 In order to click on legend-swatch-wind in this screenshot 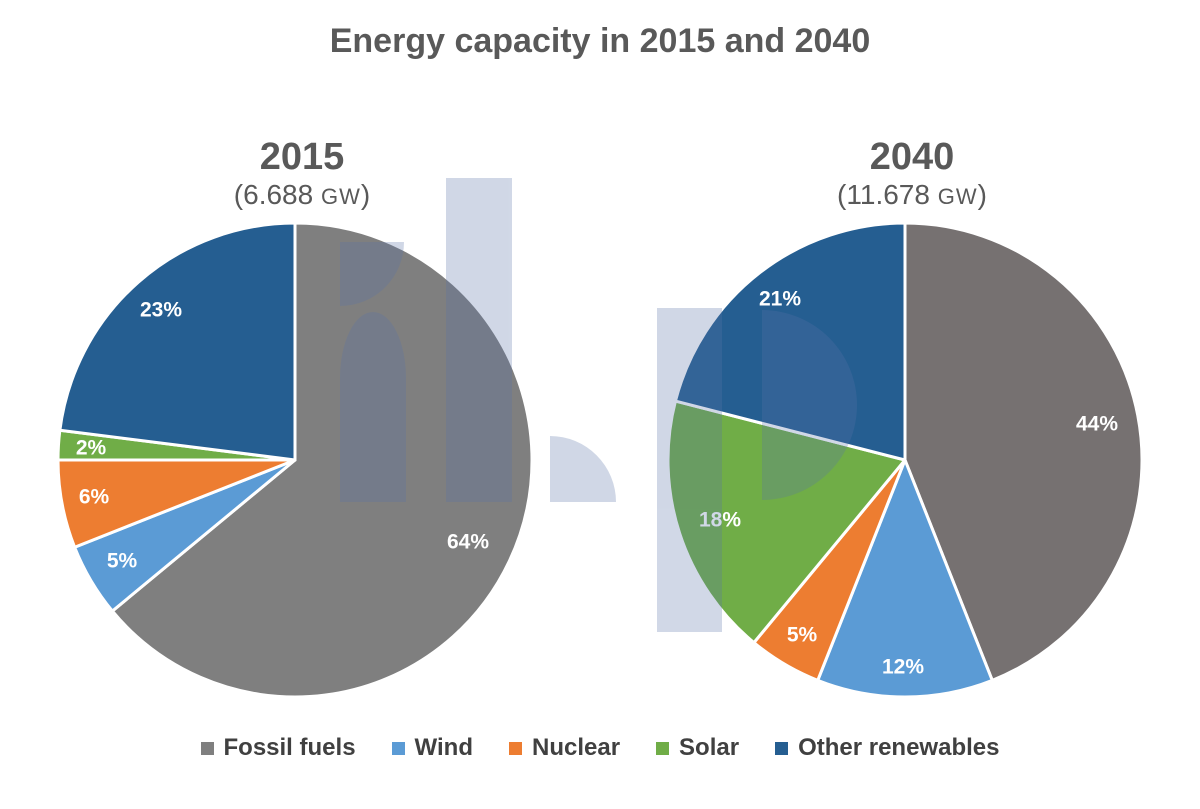, I will do `click(398, 748)`.